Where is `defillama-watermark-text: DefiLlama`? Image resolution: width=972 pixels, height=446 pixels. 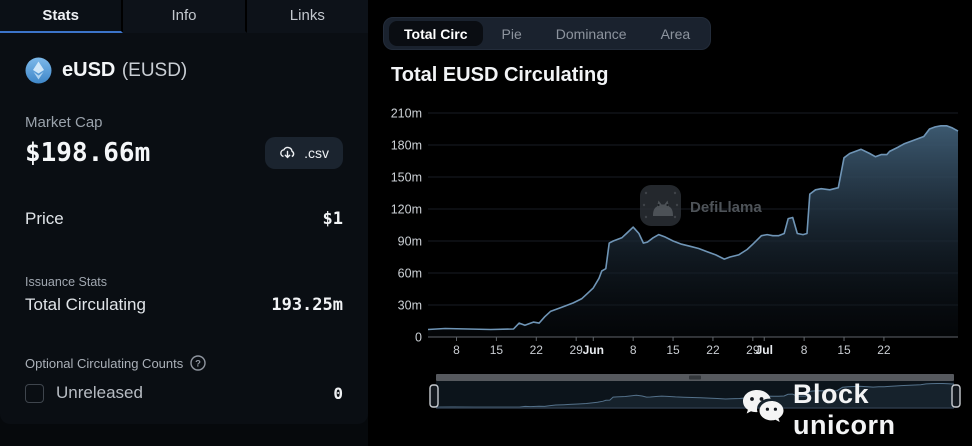 defillama-watermark-text: DefiLlama is located at coordinates (726, 207).